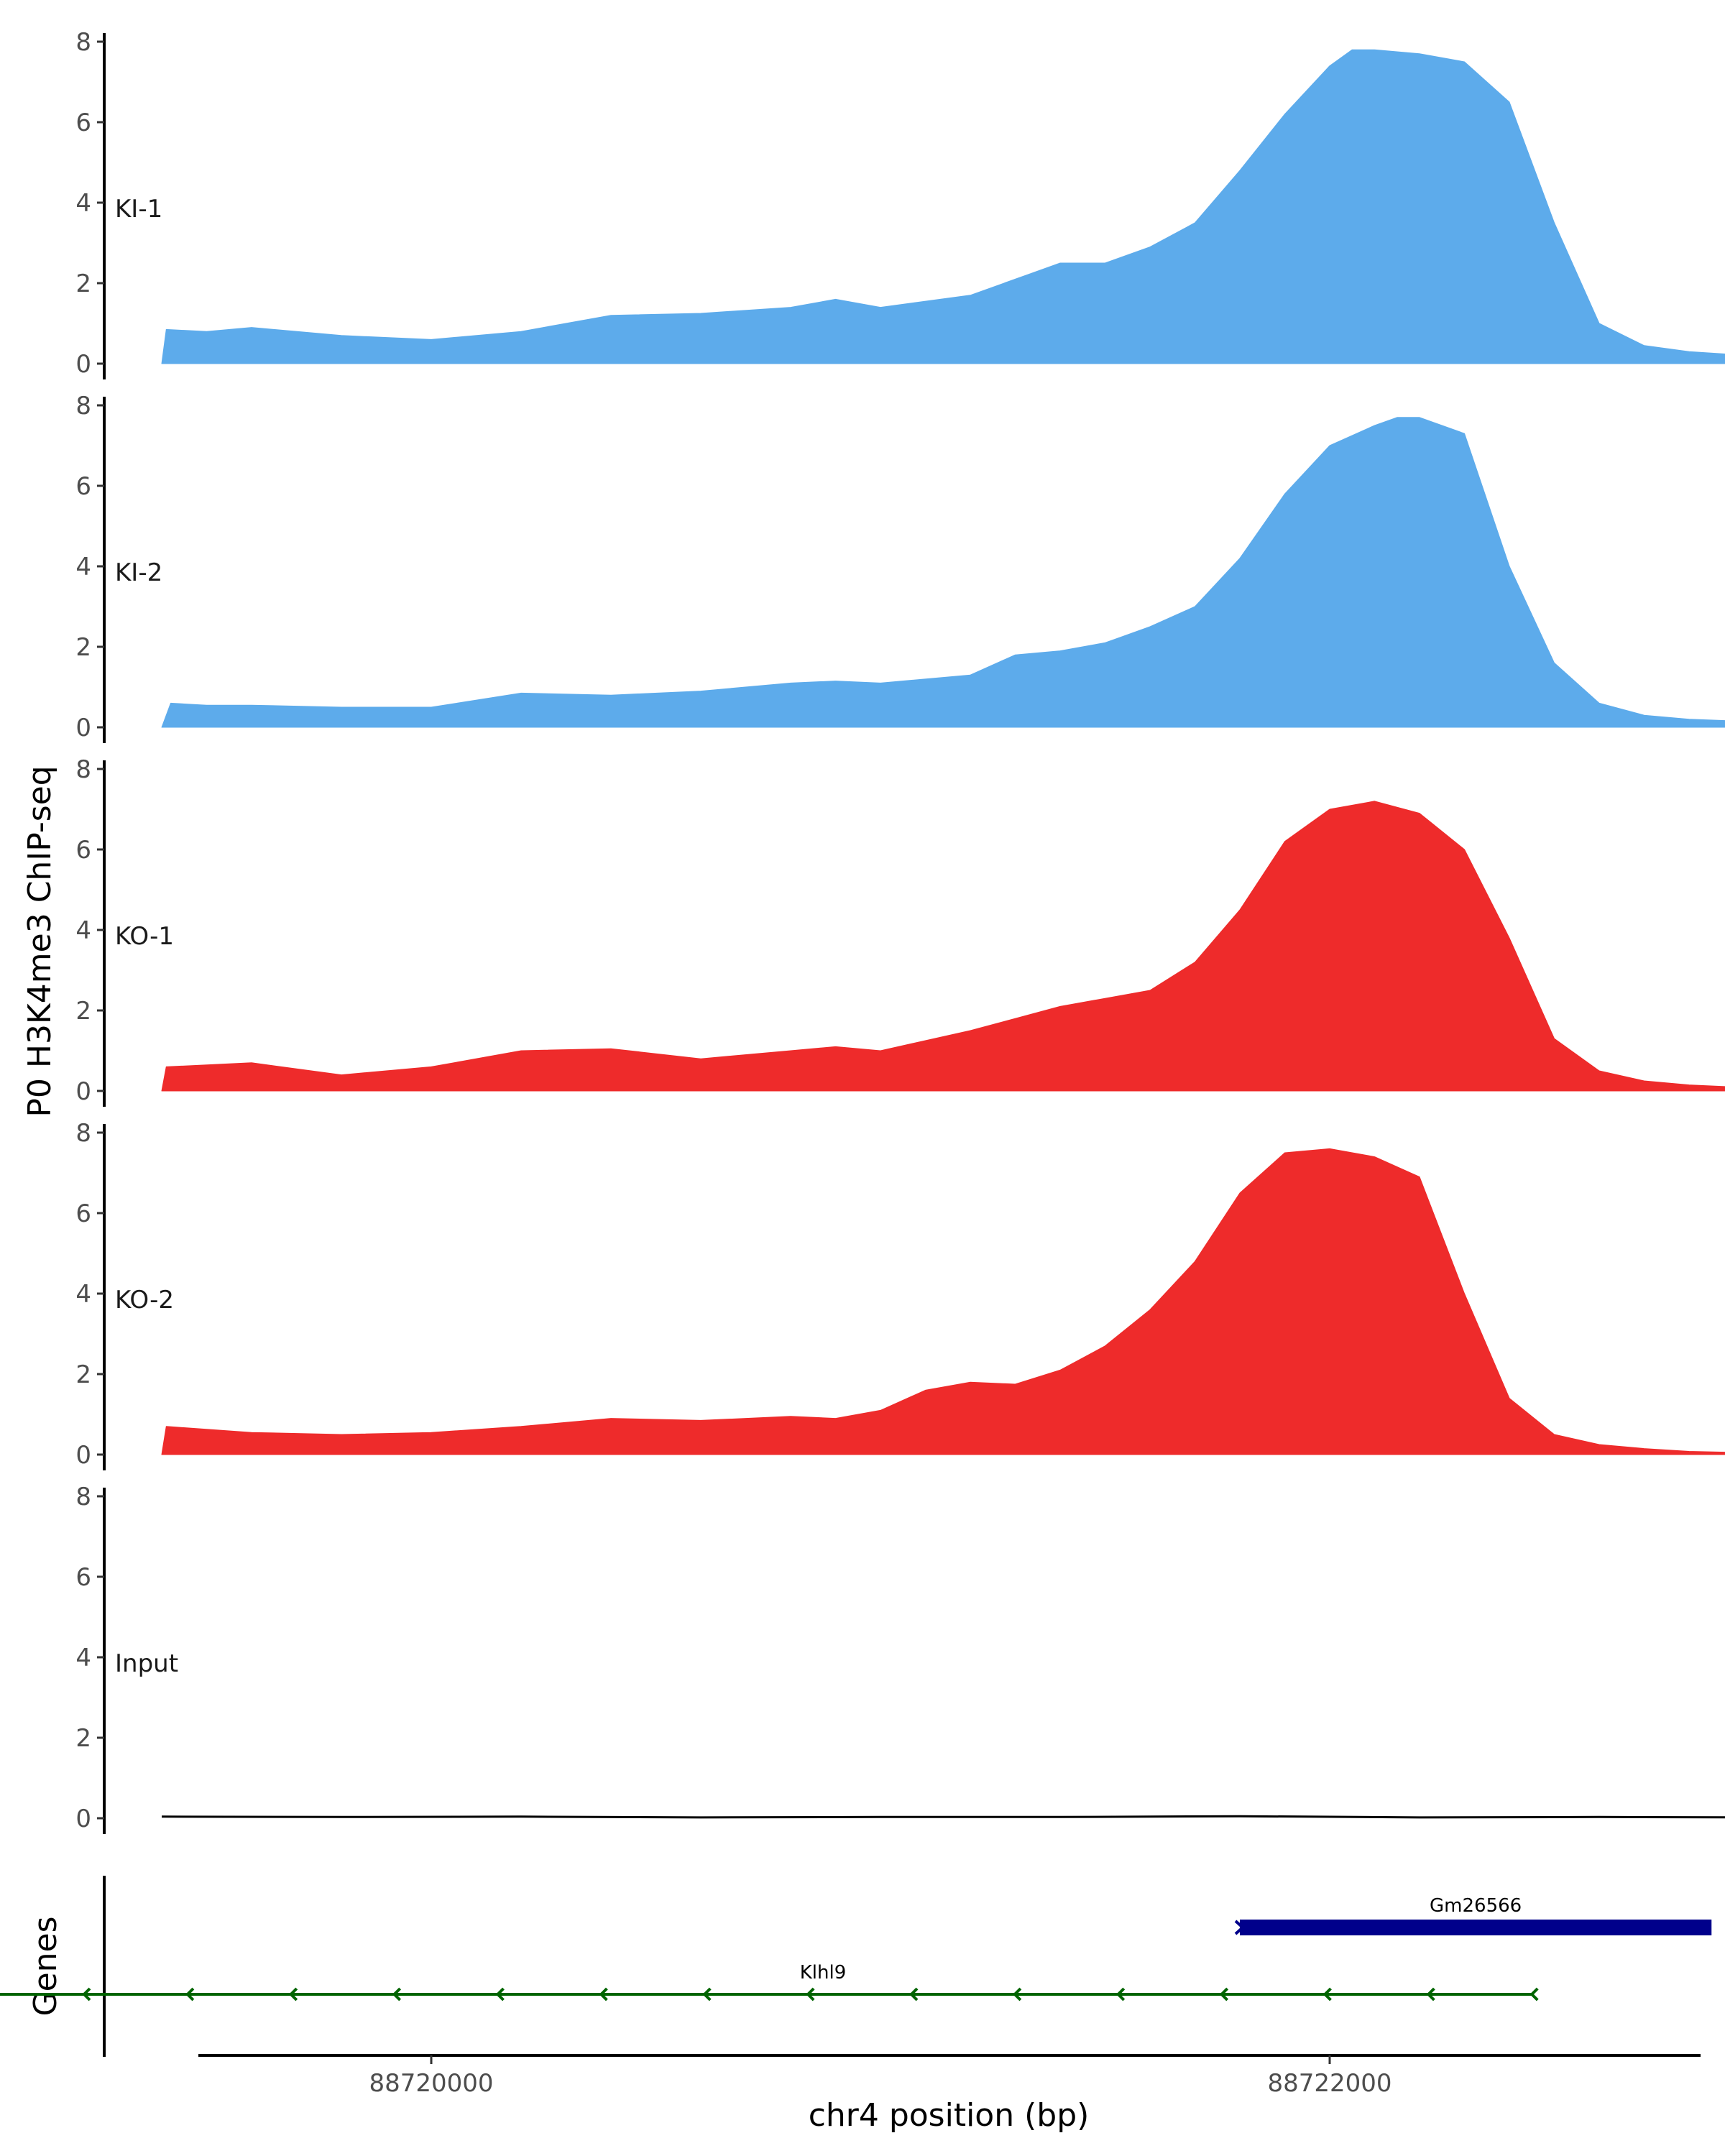 The height and width of the screenshot is (2156, 1725). Describe the element at coordinates (146, 1664) in the screenshot. I see `track-label: Input` at that location.